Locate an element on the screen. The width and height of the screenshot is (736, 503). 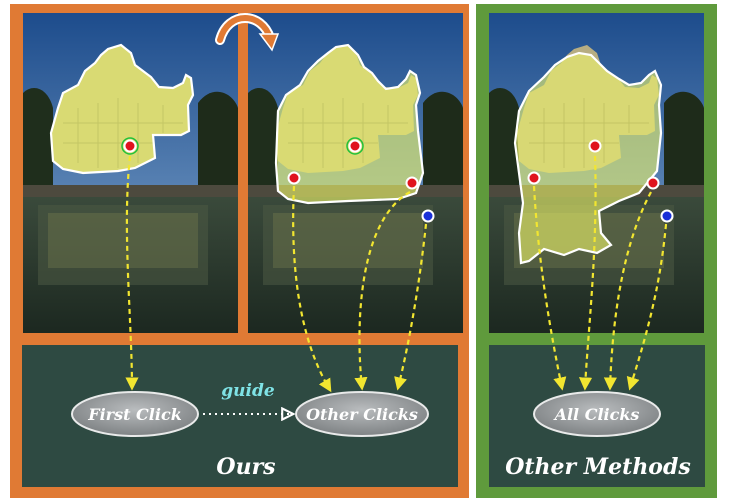
all-clicks-ellipse is located at coordinates (597, 414).